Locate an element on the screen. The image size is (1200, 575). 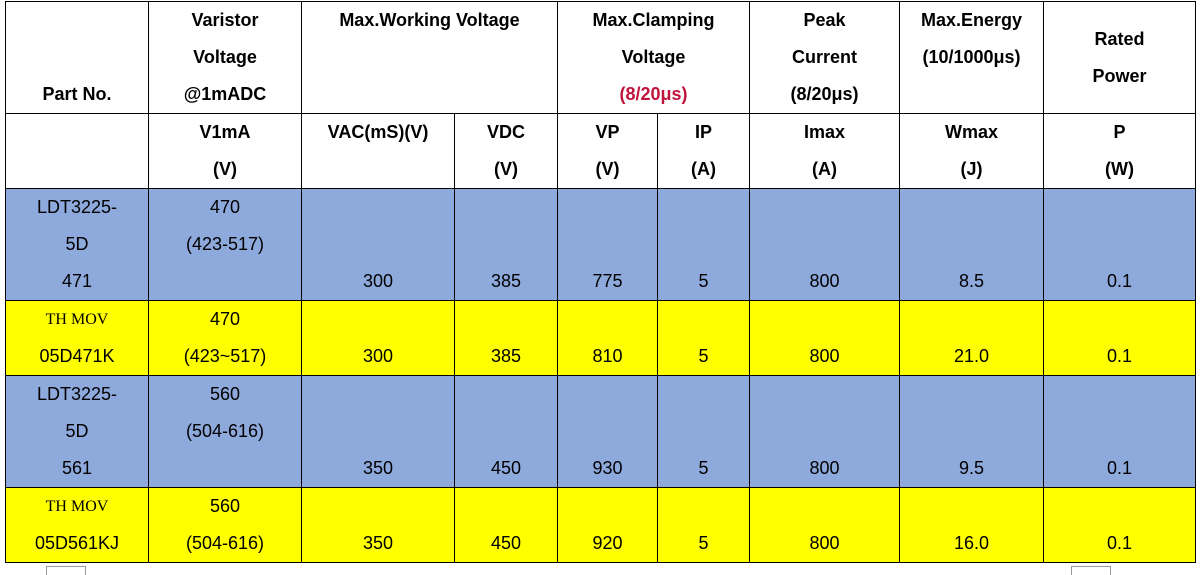
part-number-cell: TH MOV 05D561KJ is located at coordinates (77, 525).